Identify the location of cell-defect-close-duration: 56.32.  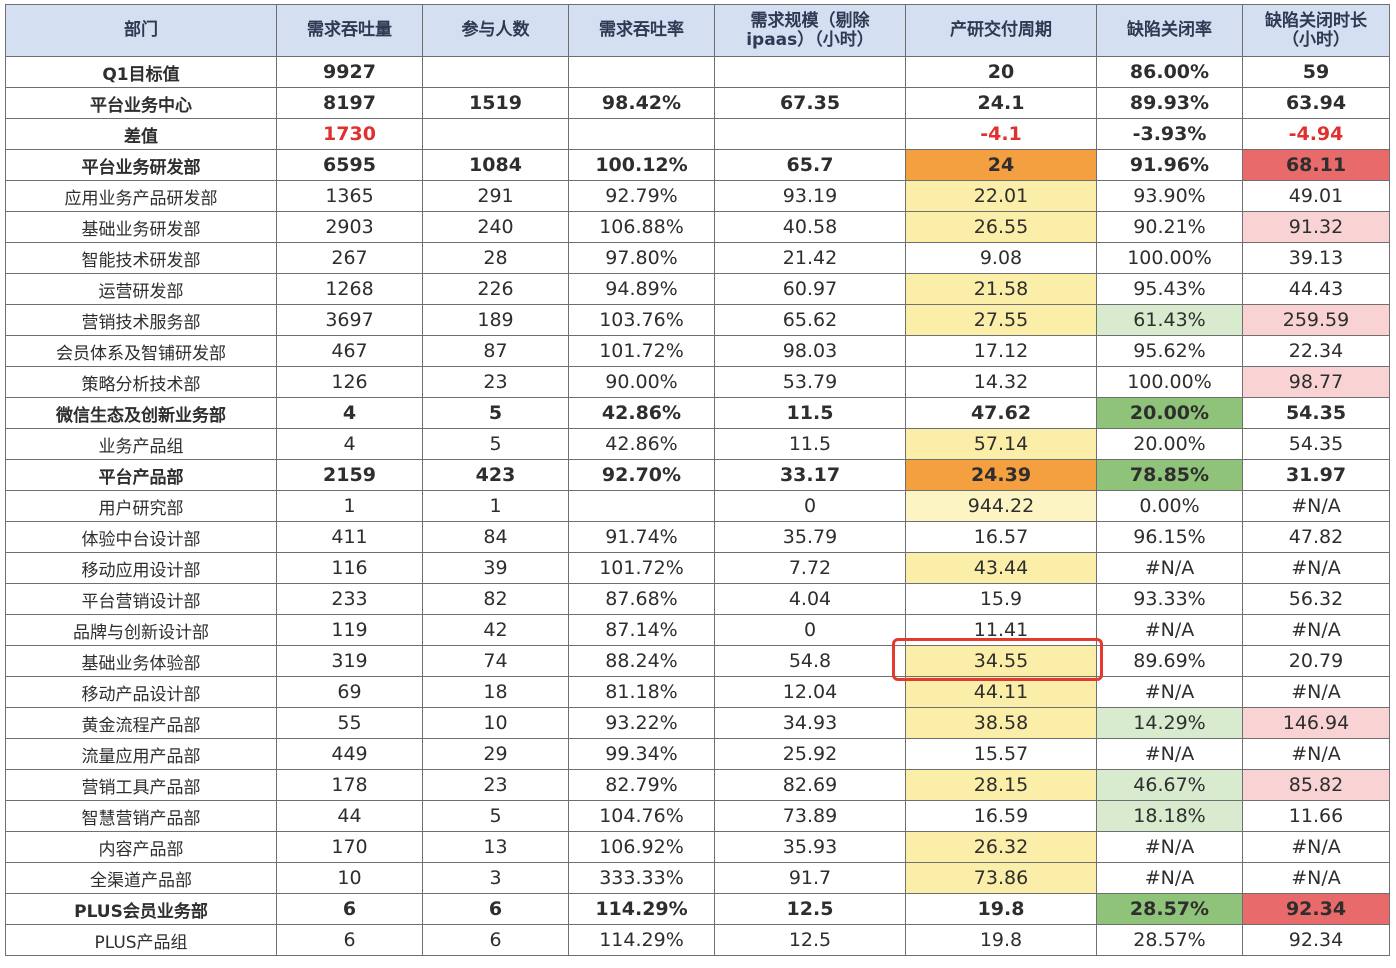
(1316, 599).